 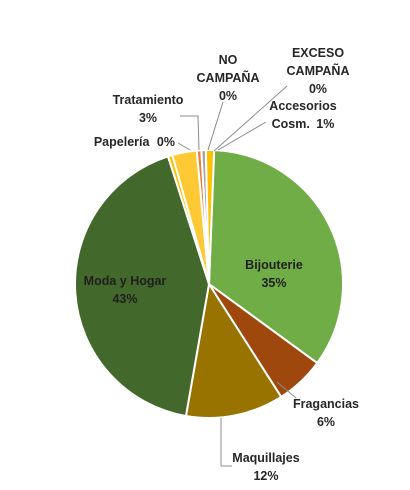 What do you see at coordinates (326, 422) in the screenshot?
I see `label-fragancias-value: 6%` at bounding box center [326, 422].